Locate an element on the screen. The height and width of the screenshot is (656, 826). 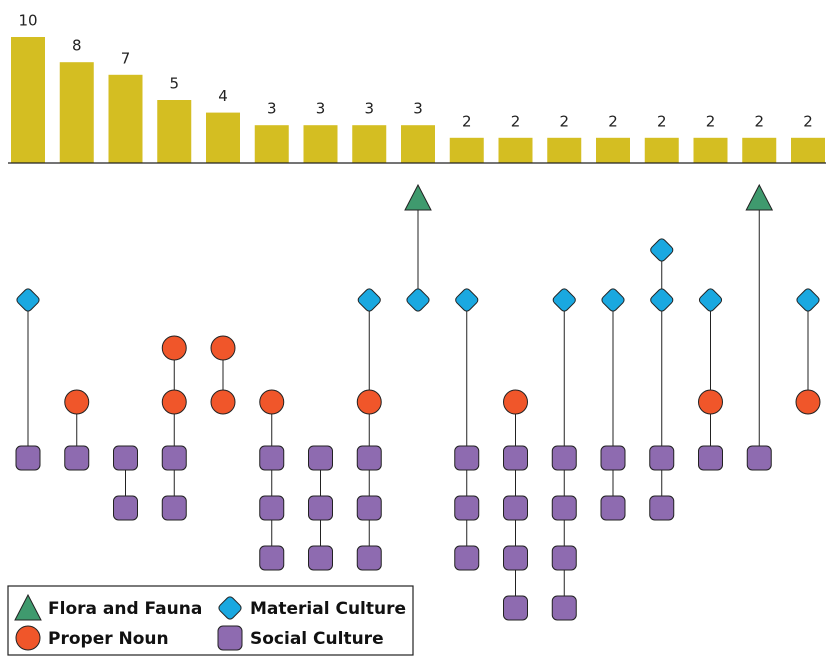
legend-label: Flora and Fauna is located at coordinates (125, 609).